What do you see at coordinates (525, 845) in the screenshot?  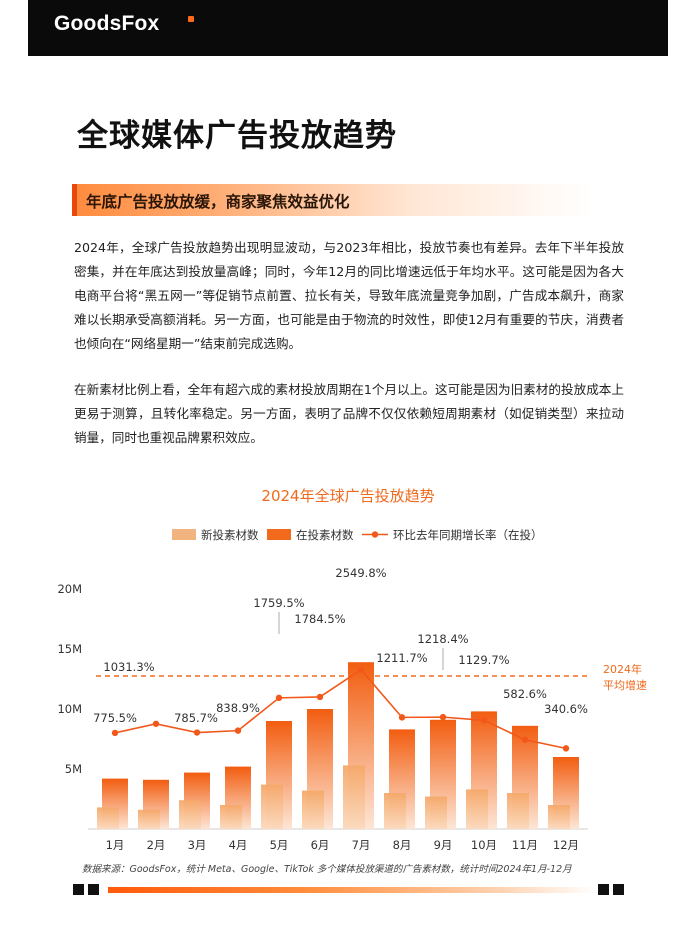 I see `x-tick-label: 11月` at bounding box center [525, 845].